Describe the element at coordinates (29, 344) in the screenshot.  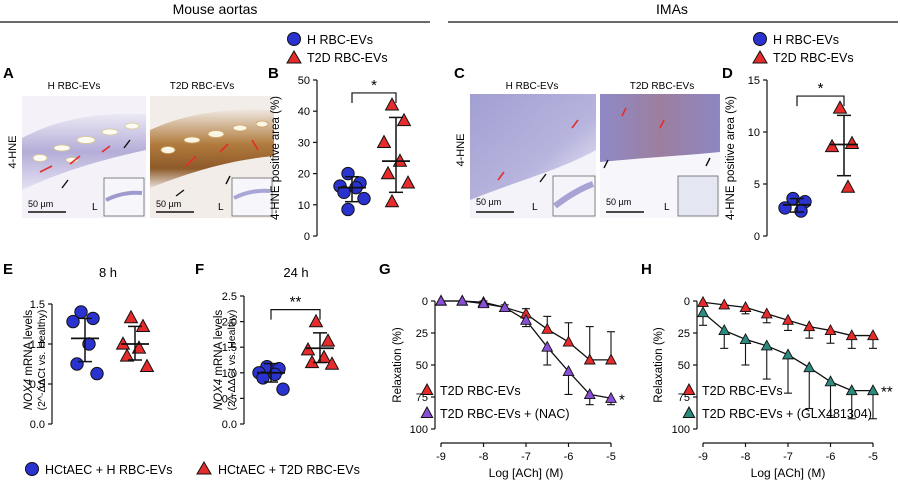
I see `y-axis-rest-e: mRNA levels` at that location.